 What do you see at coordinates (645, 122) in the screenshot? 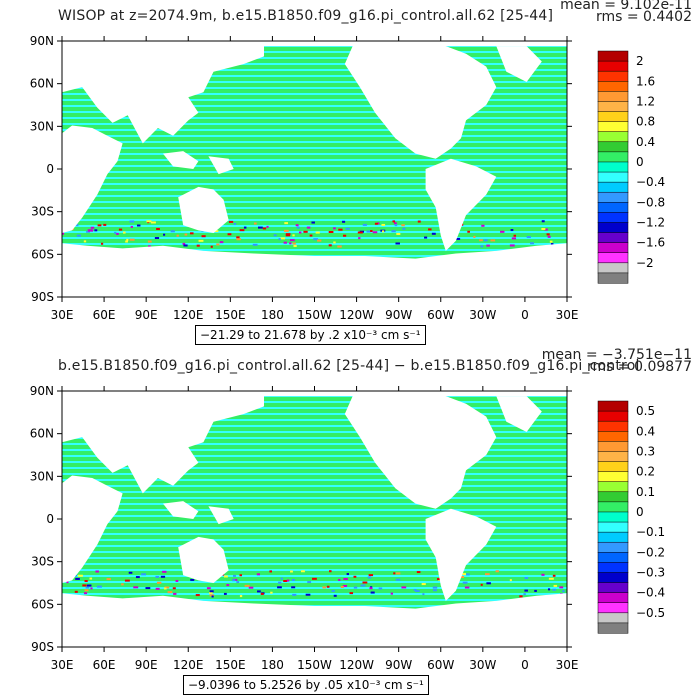
I see `colorbar-label: 0.8` at bounding box center [645, 122].